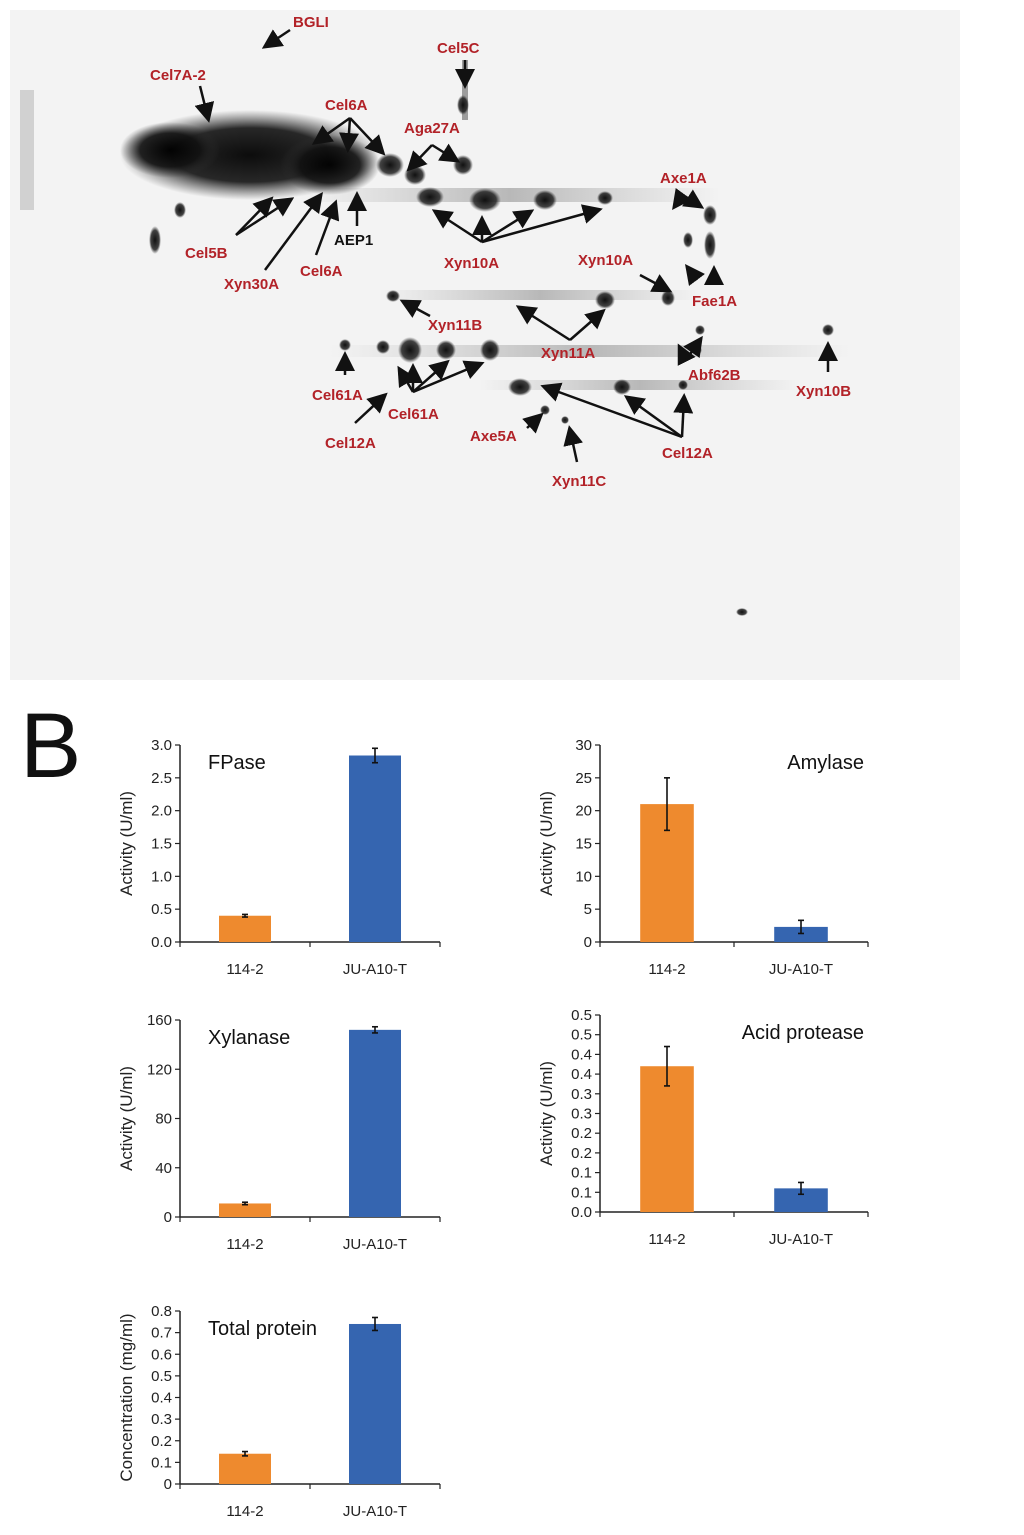 This screenshot has height=1535, width=1024. What do you see at coordinates (237, 763) in the screenshot?
I see `chart-title: FPase` at bounding box center [237, 763].